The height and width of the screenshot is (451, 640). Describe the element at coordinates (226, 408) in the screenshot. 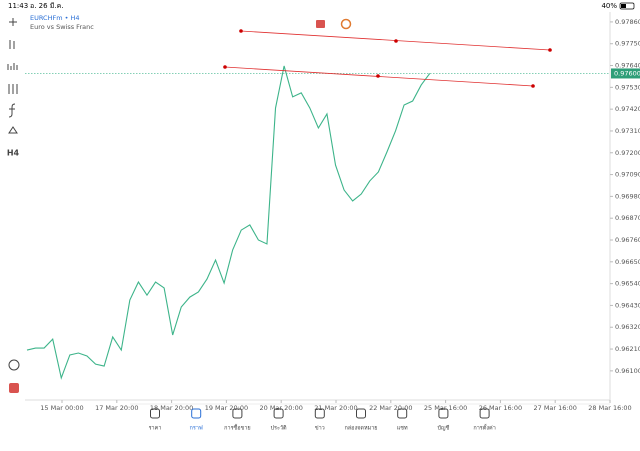

I see `x-tick-label: 19 Mar 20:00` at that location.